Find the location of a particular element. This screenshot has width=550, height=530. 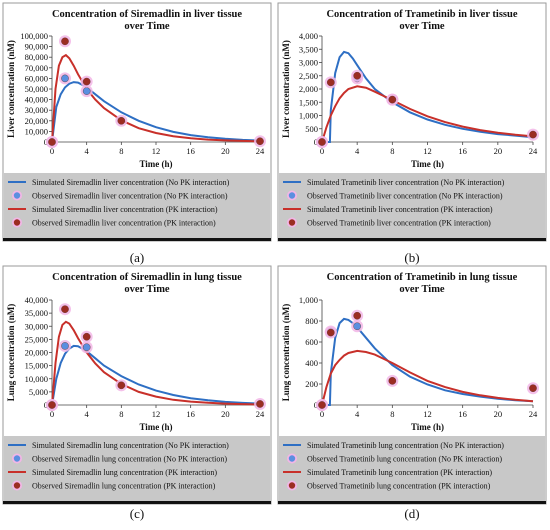

panel-label: (b) is located at coordinates (411, 257).